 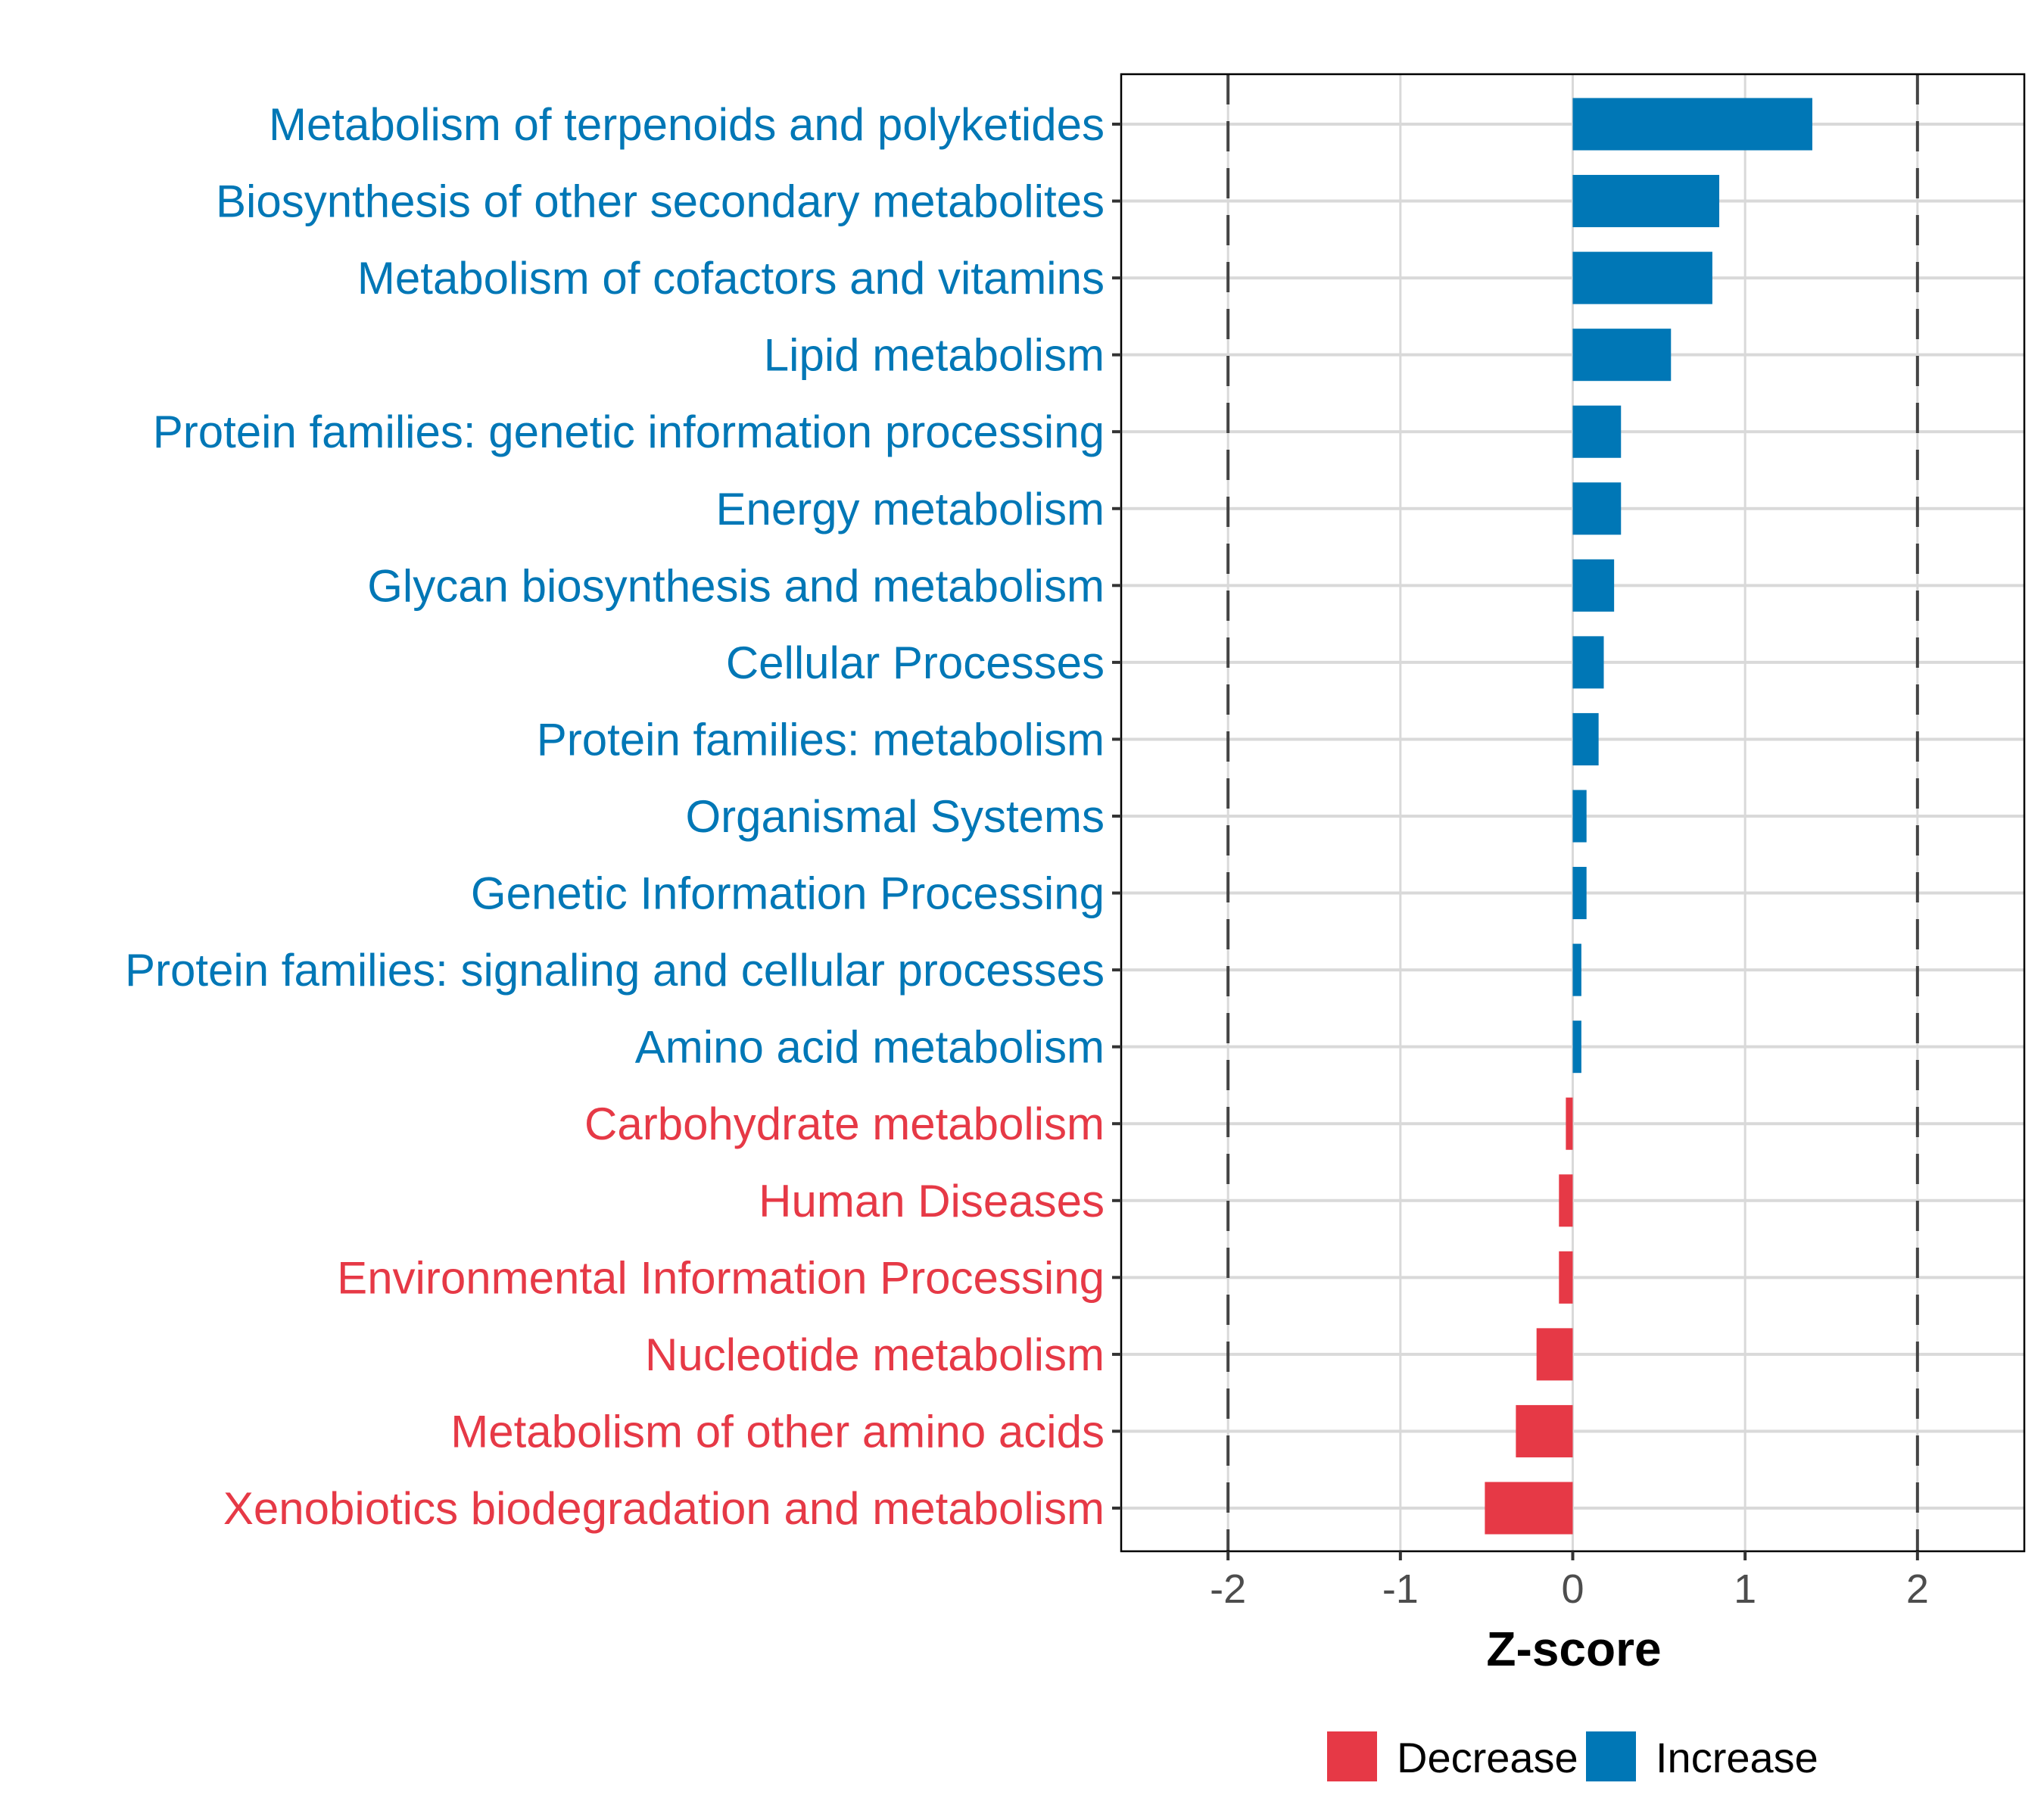 What do you see at coordinates (736, 585) in the screenshot?
I see `y-tick-label: Glycan biosynthesis and metabolism` at bounding box center [736, 585].